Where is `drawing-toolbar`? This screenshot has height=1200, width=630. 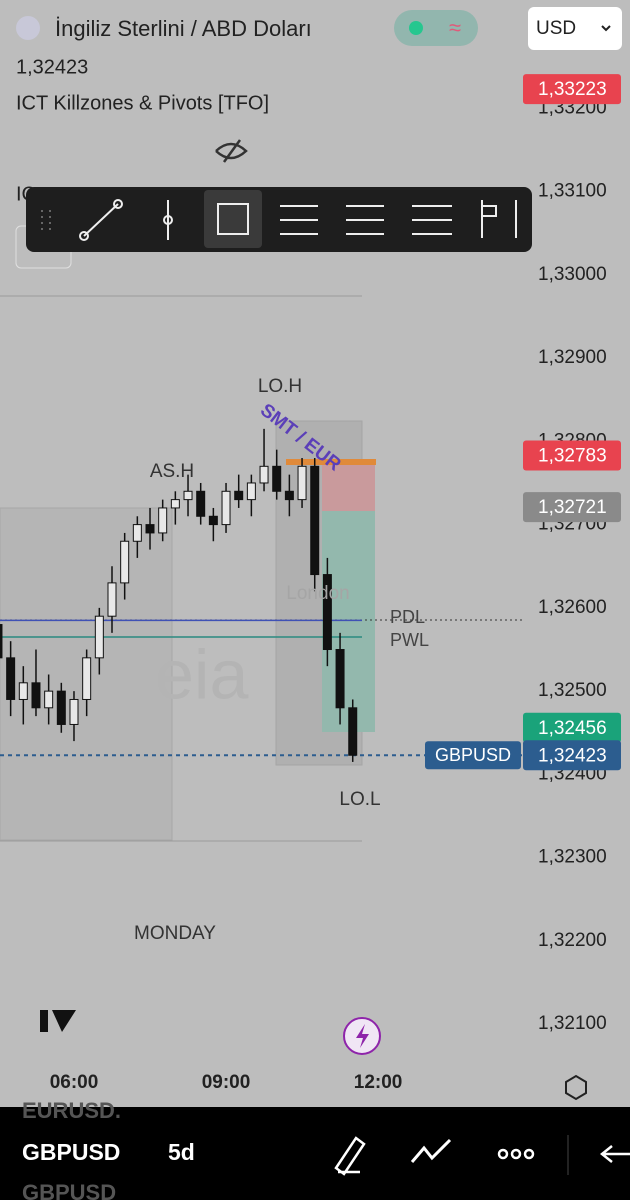
drawing-toolbar is located at coordinates (279, 219).